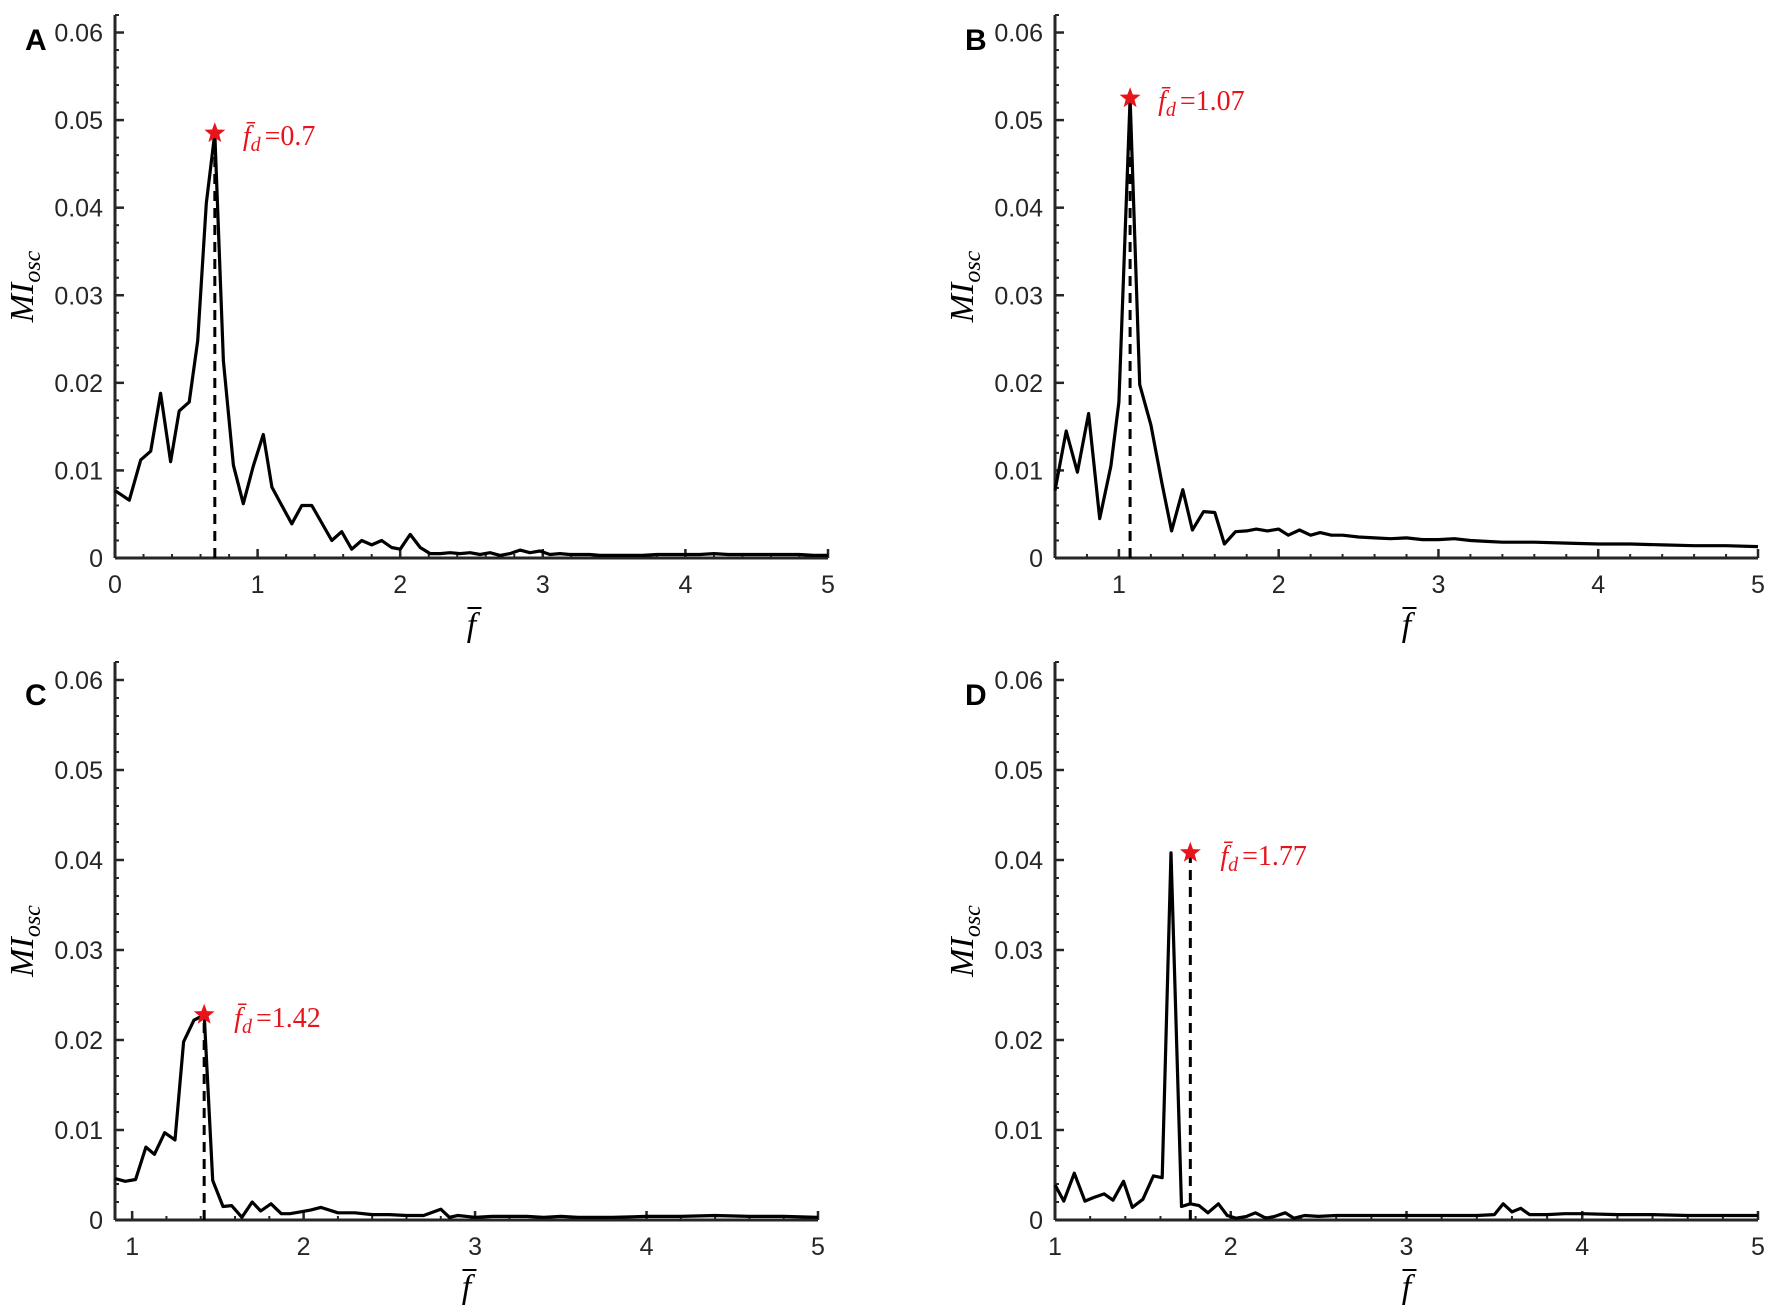 The image size is (1772, 1305). I want to click on annotation-value: =1.07, so click(1212, 101).